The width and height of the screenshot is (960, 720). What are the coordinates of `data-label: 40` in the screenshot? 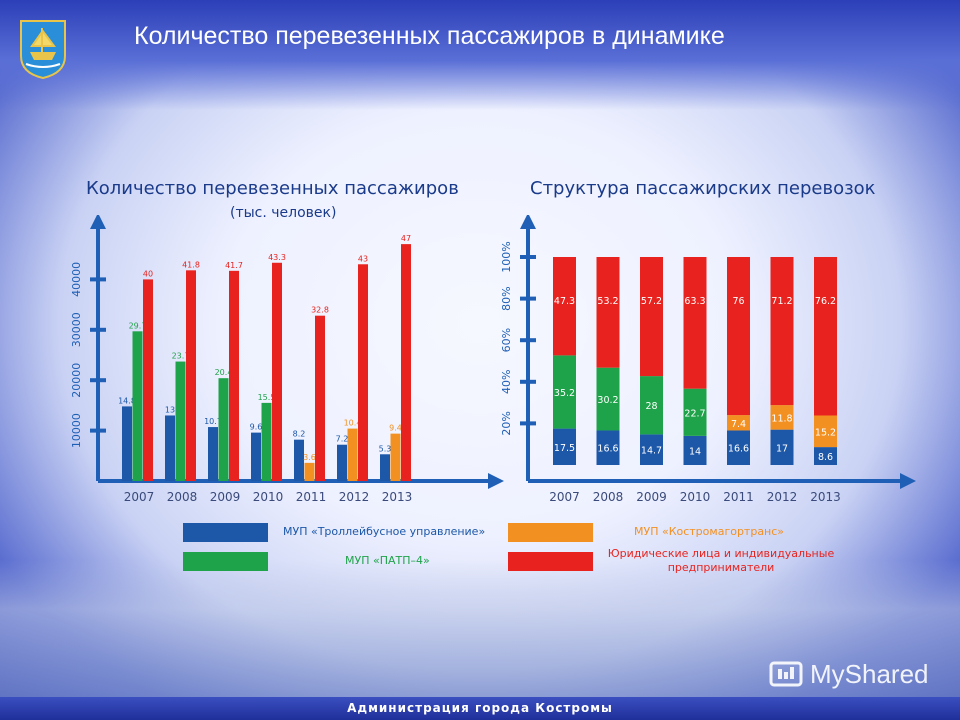 It's located at (148, 273).